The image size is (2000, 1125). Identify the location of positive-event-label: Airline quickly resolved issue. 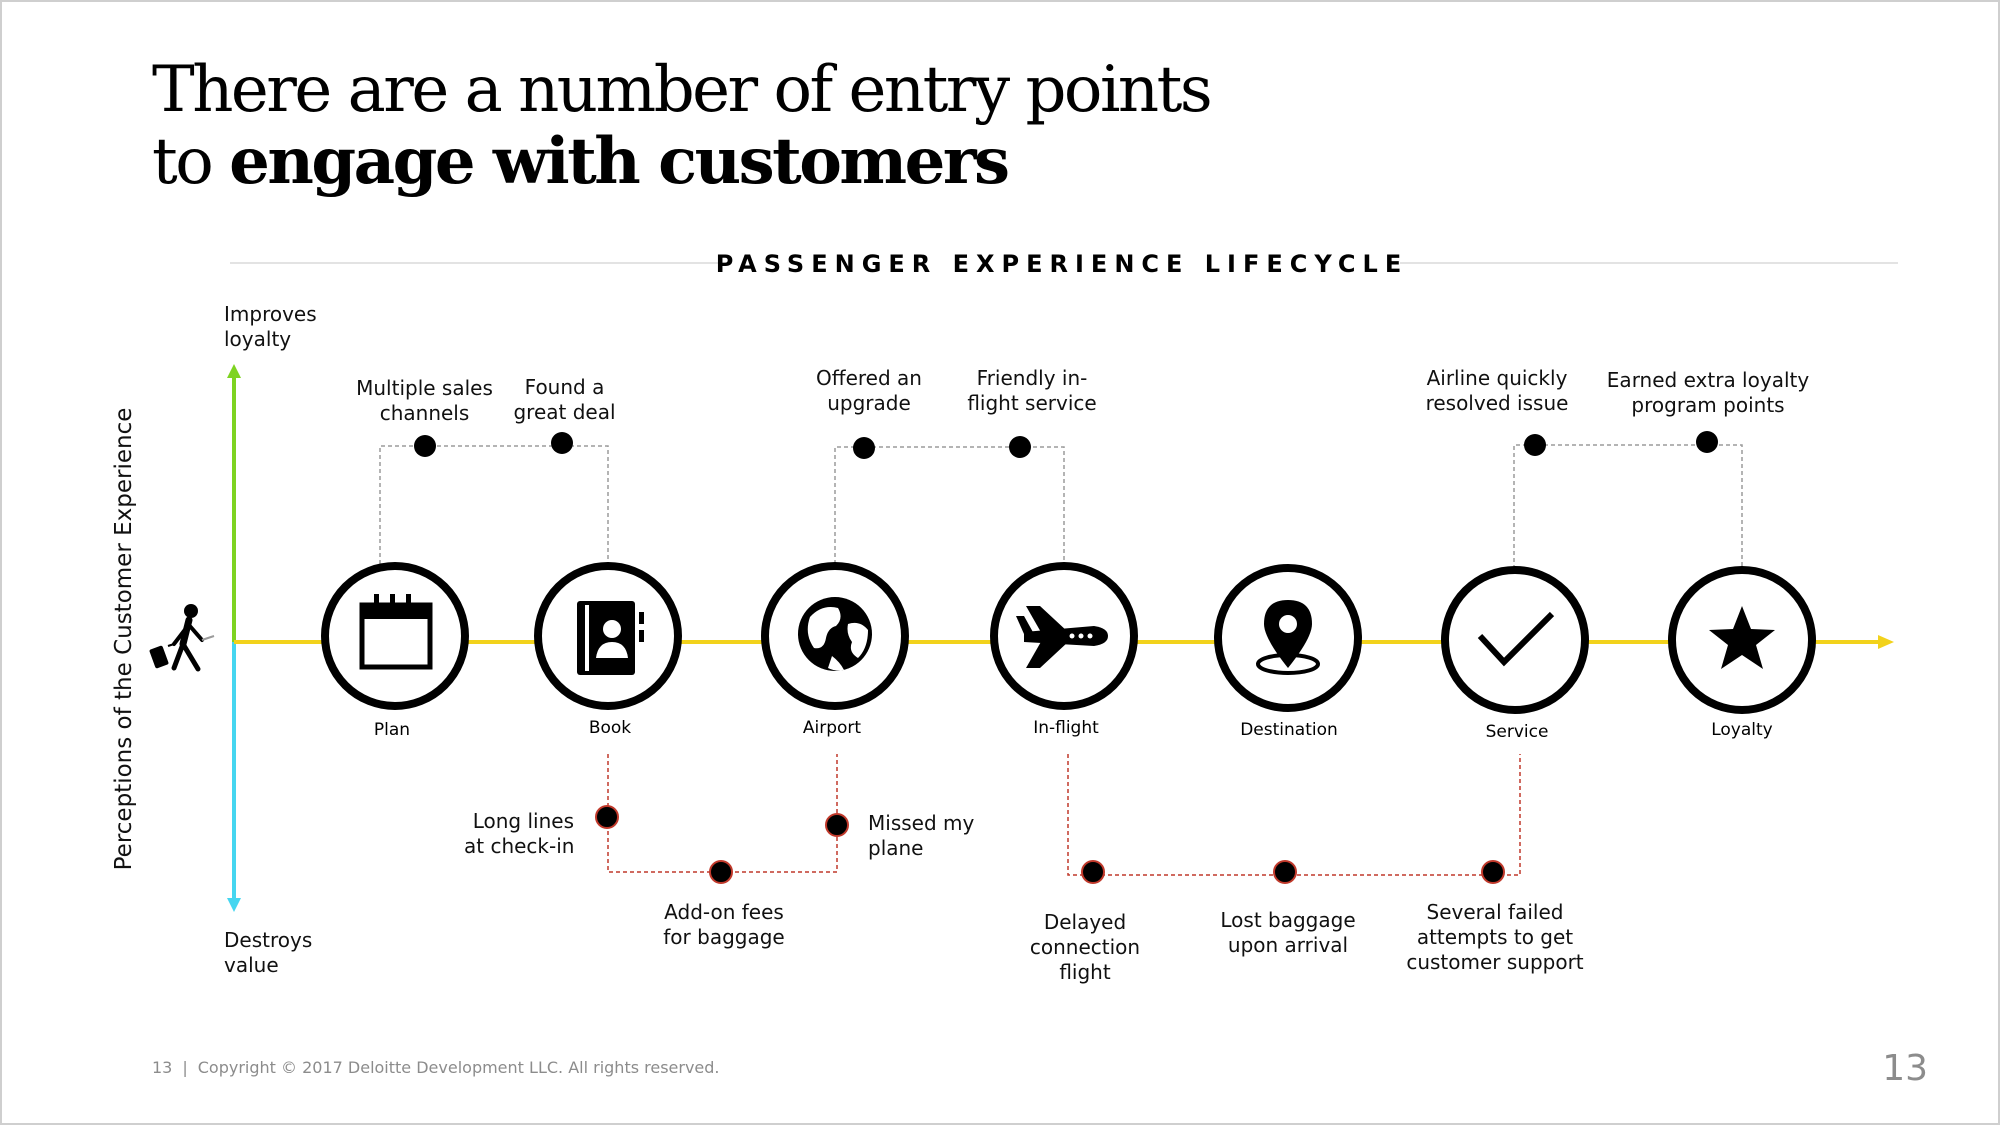
(1497, 390).